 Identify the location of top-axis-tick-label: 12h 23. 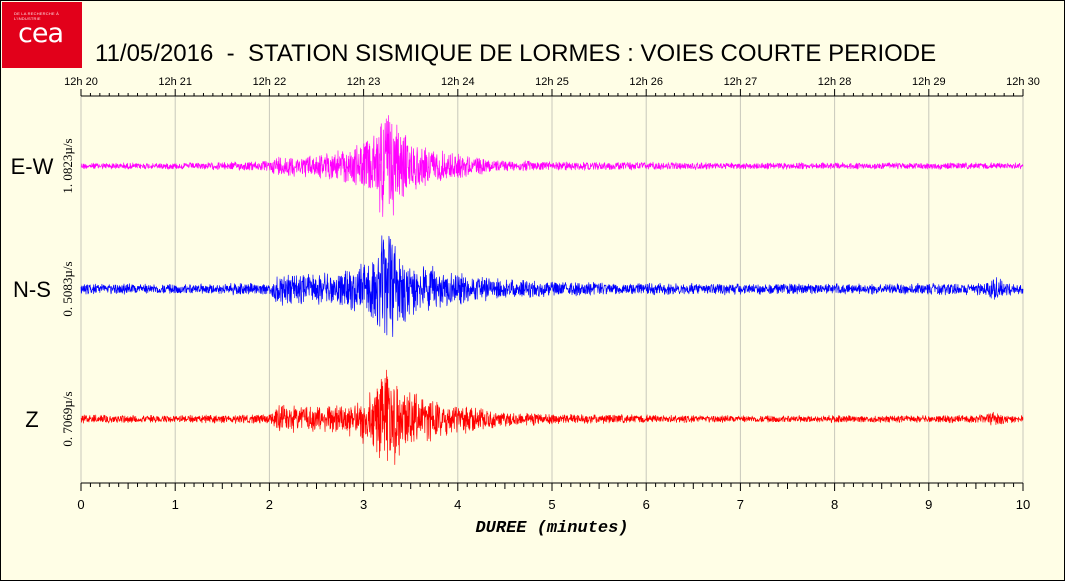
(364, 82).